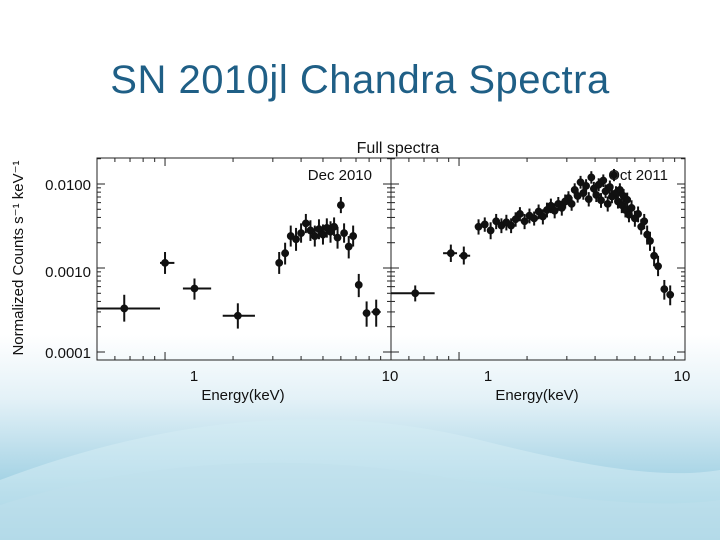 The image size is (720, 540). I want to click on panel-label: Oct 2011, so click(638, 175).